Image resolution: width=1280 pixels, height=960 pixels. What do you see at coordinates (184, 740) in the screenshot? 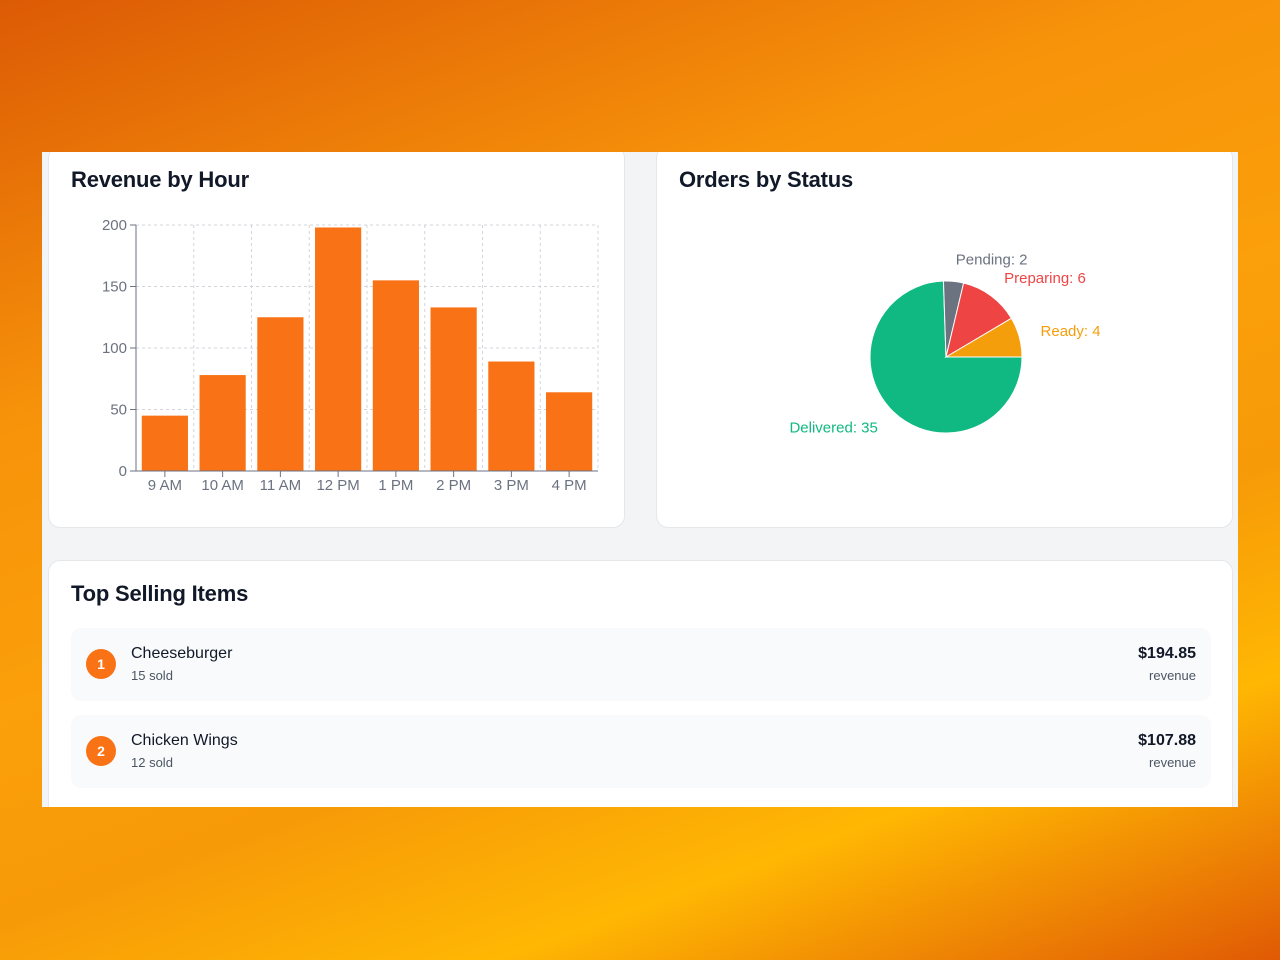
I see `item-name: Chicken Wings` at bounding box center [184, 740].